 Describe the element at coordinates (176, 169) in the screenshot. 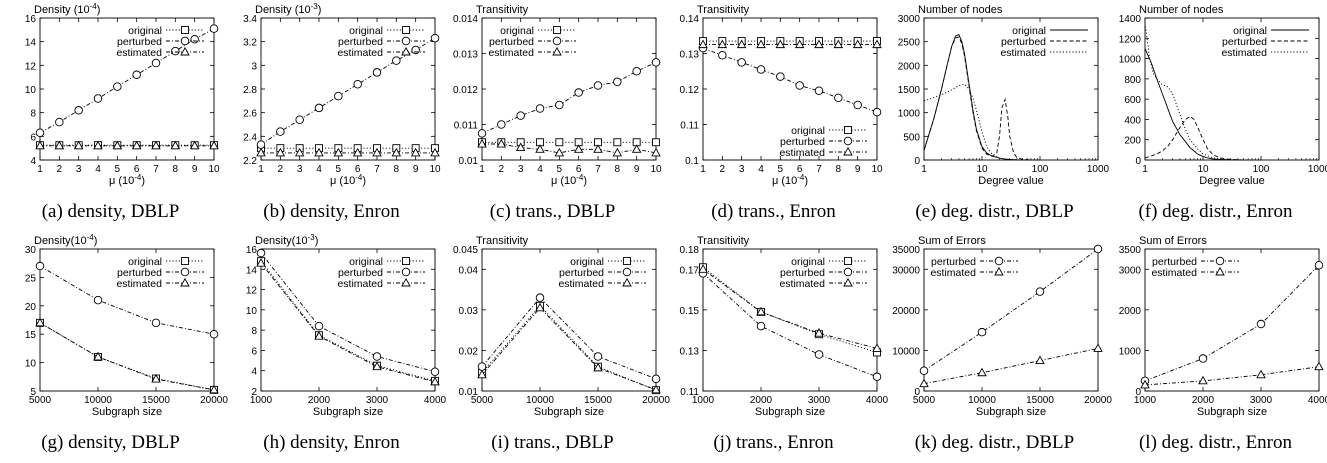

I see `x-tick-label: 8` at that location.